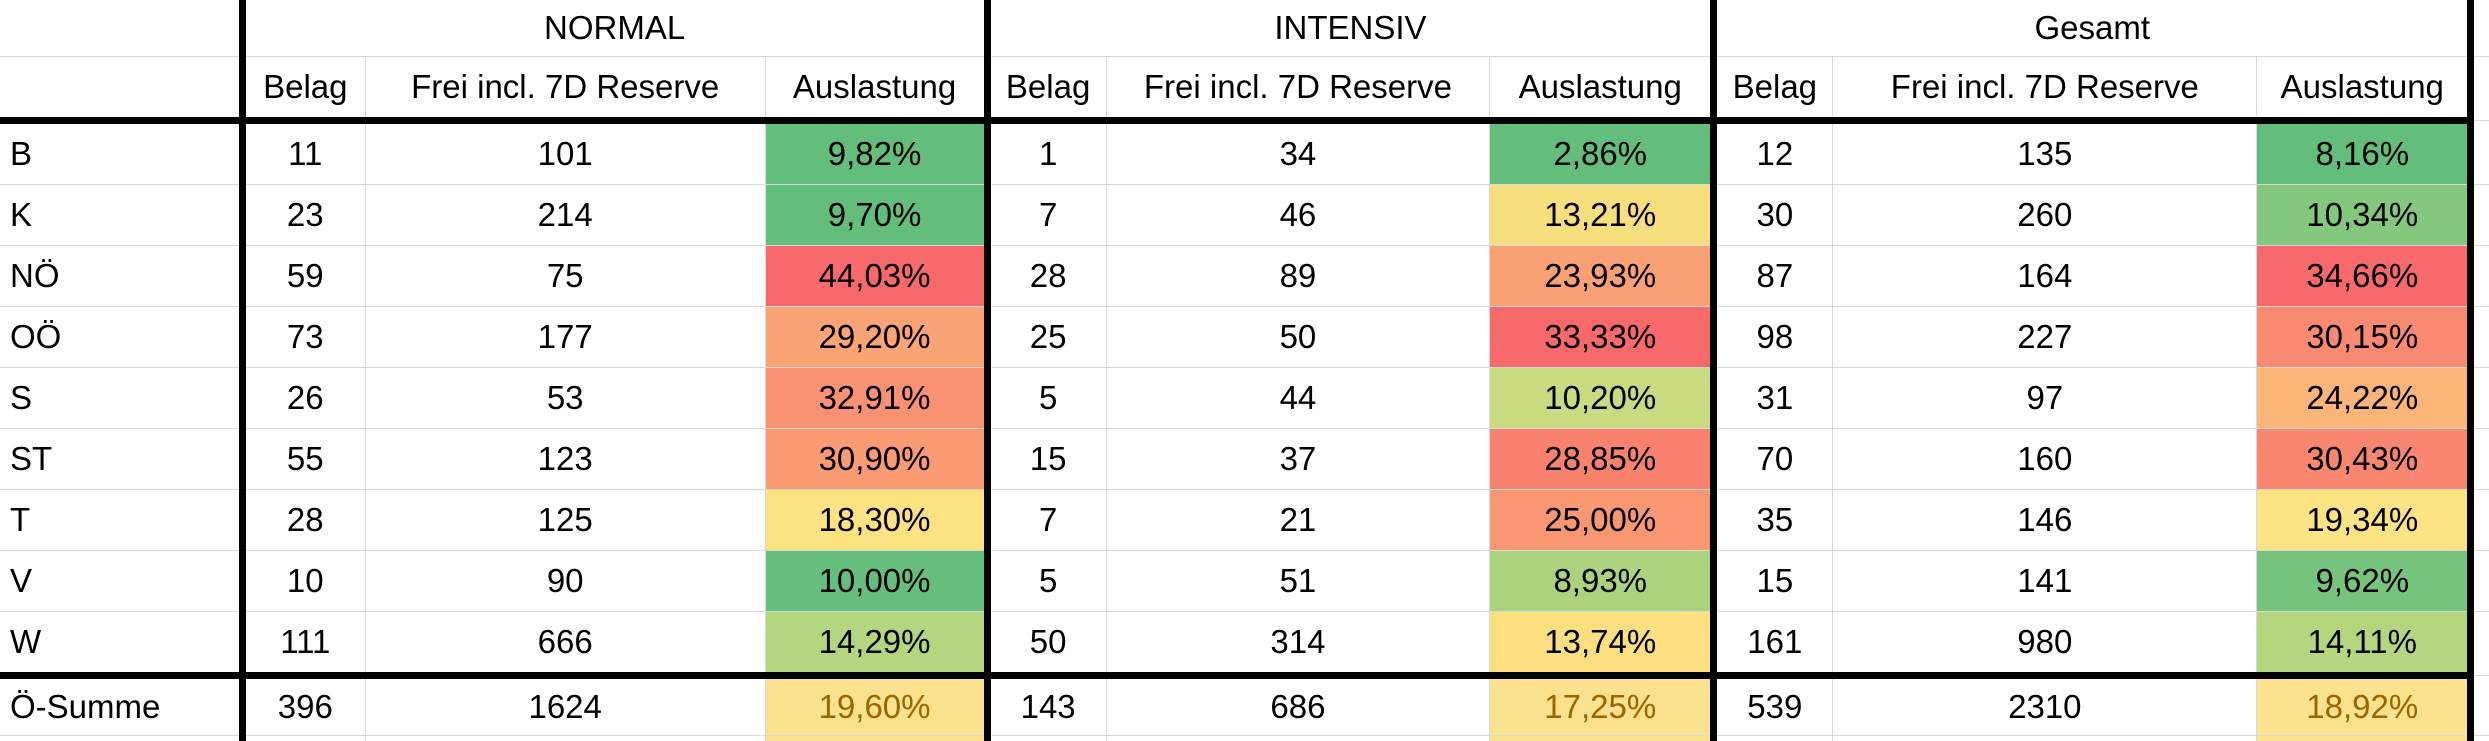 The width and height of the screenshot is (2489, 741). What do you see at coordinates (1773, 215) in the screenshot?
I see `cell-gesamt-belag: 30` at bounding box center [1773, 215].